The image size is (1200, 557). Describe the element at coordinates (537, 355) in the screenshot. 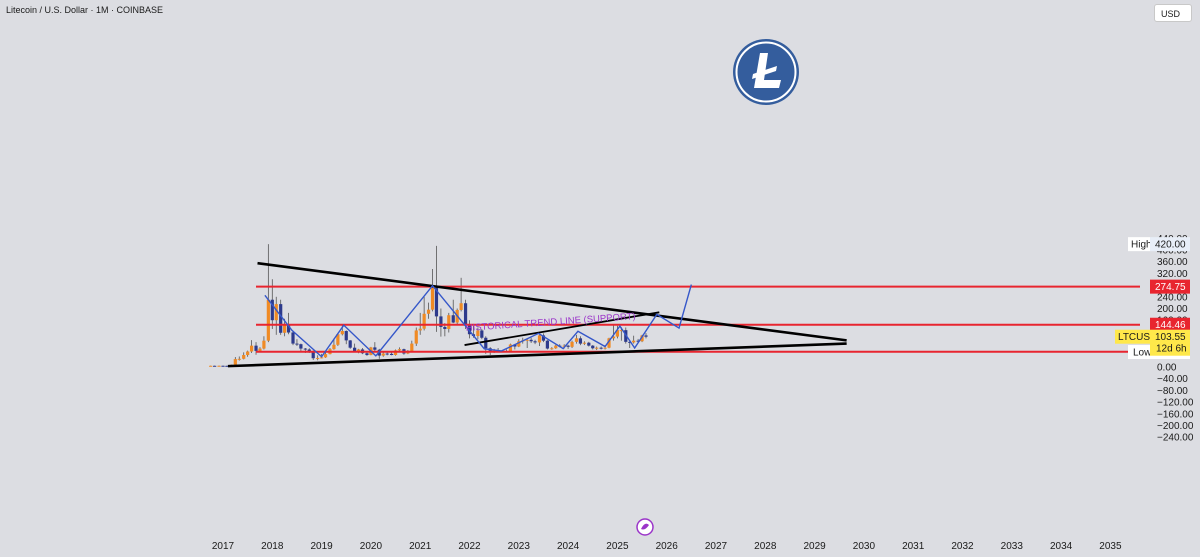

I see `trend-line` at that location.